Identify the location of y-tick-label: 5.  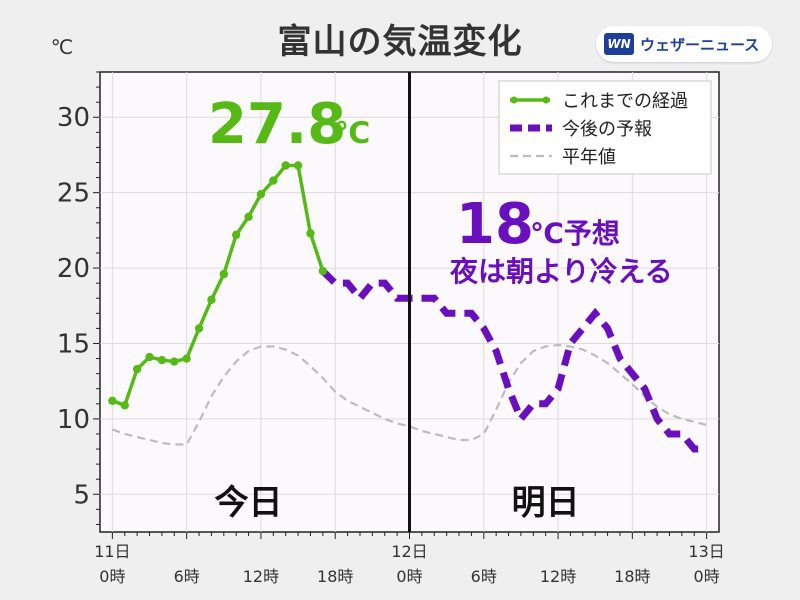
(81, 495).